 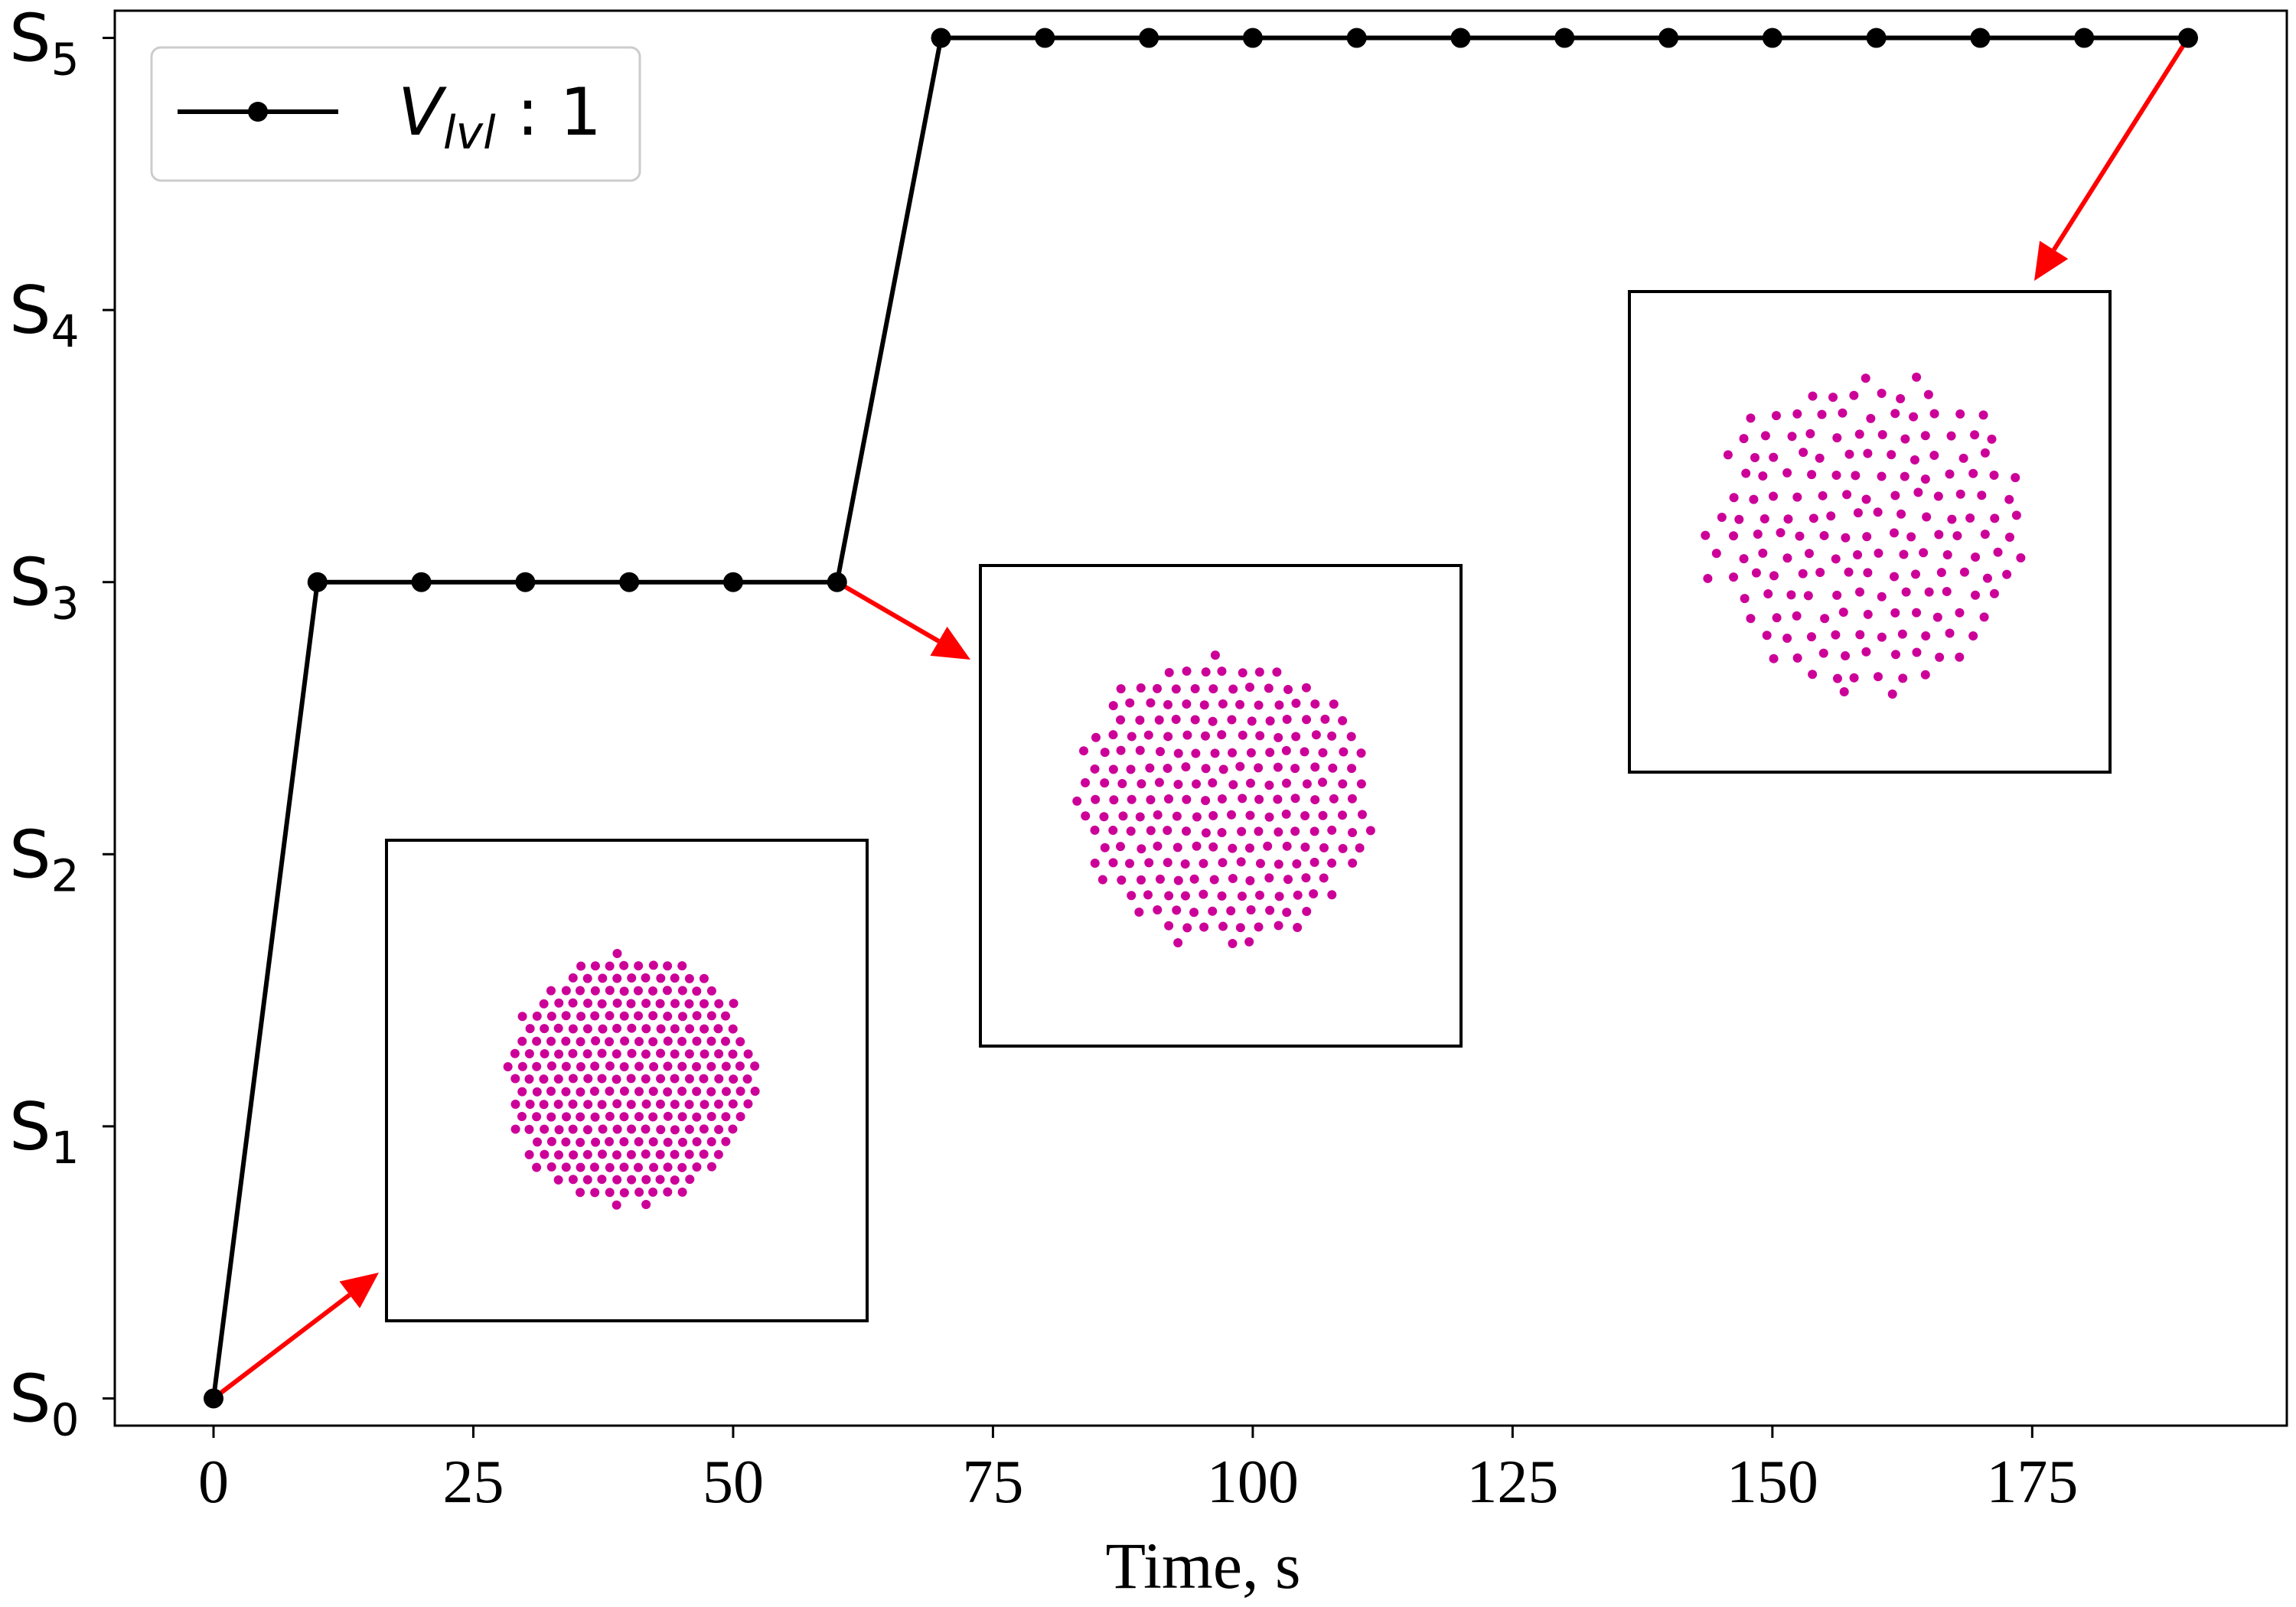 What do you see at coordinates (992, 1482) in the screenshot?
I see `x-tick-label: 75` at bounding box center [992, 1482].